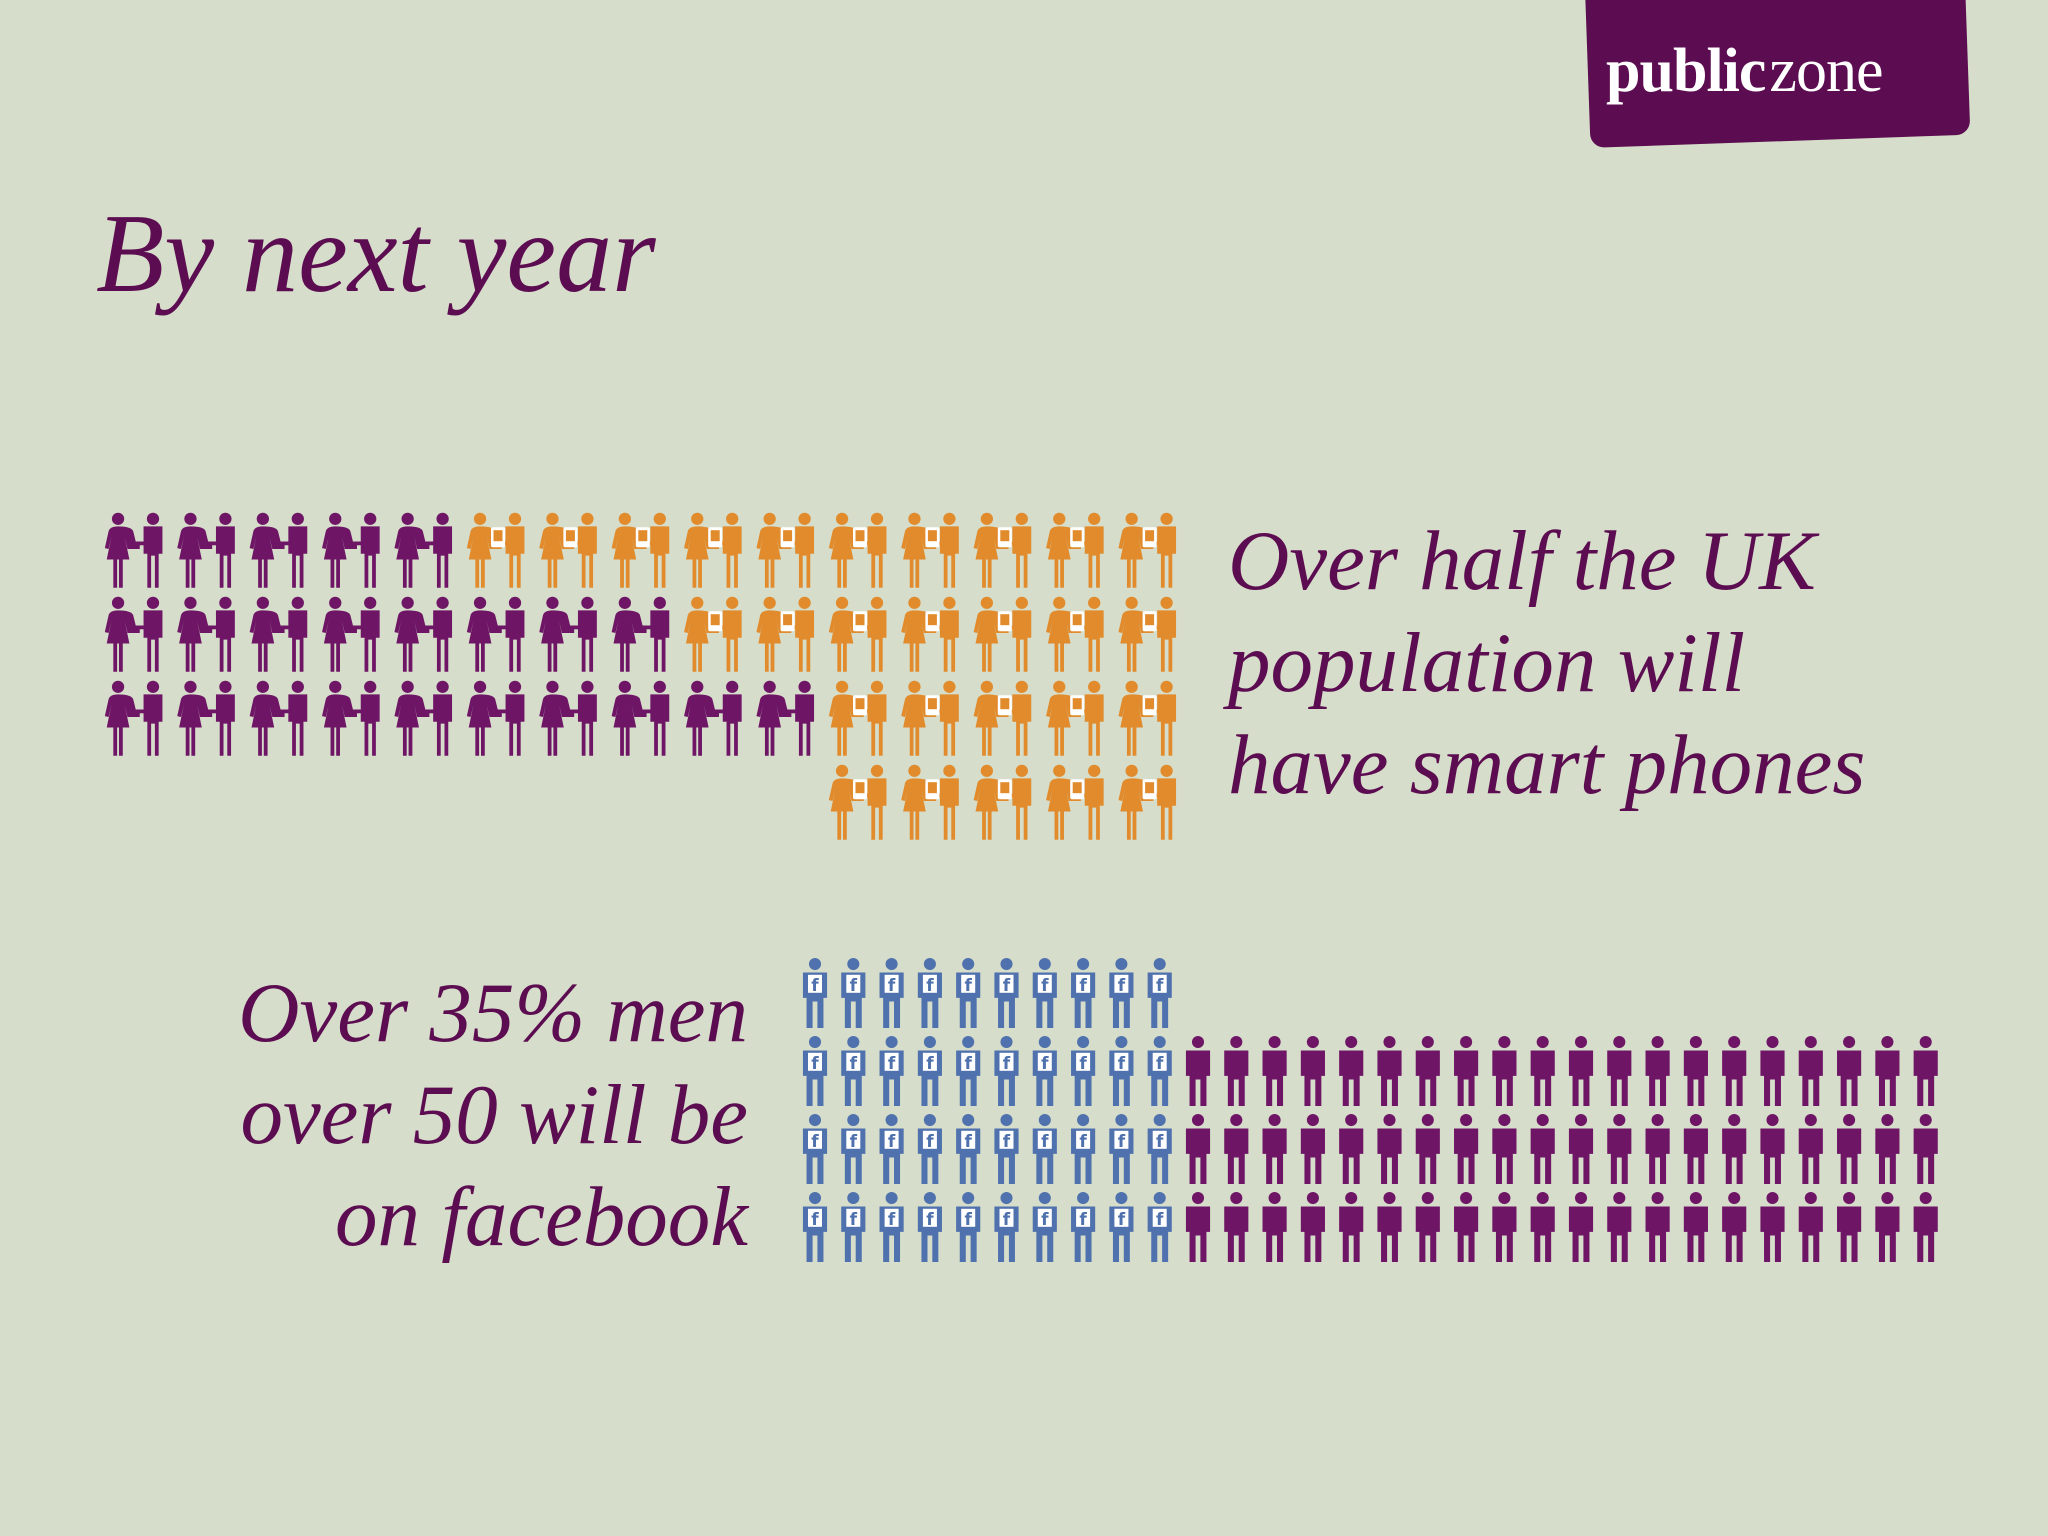  Describe the element at coordinates (1686, 71) in the screenshot. I see `logo-text-public: public` at that location.